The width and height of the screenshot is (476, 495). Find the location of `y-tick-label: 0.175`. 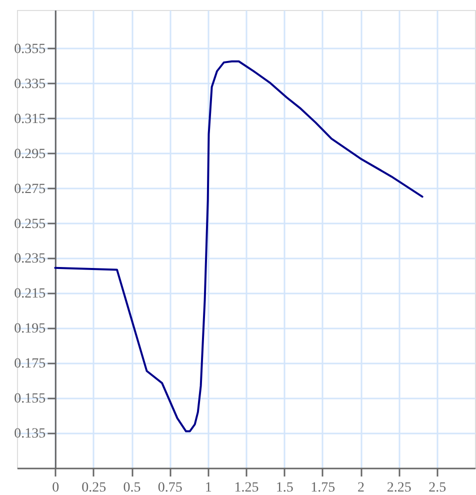

y-tick-label: 0.175 is located at coordinates (30, 364).